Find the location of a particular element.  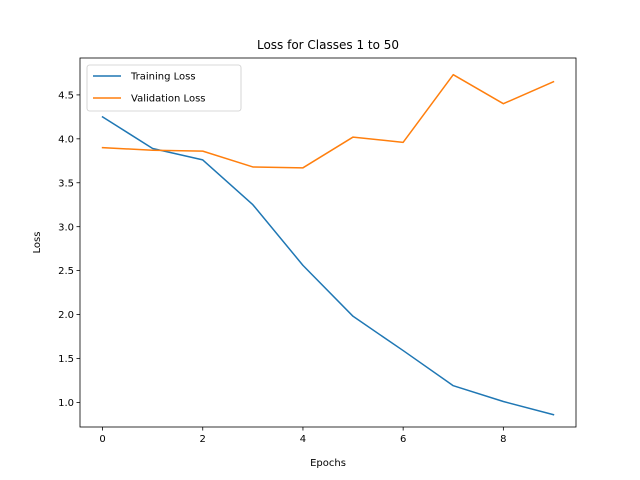

y-tick-label: 4.0 is located at coordinates (66, 139).